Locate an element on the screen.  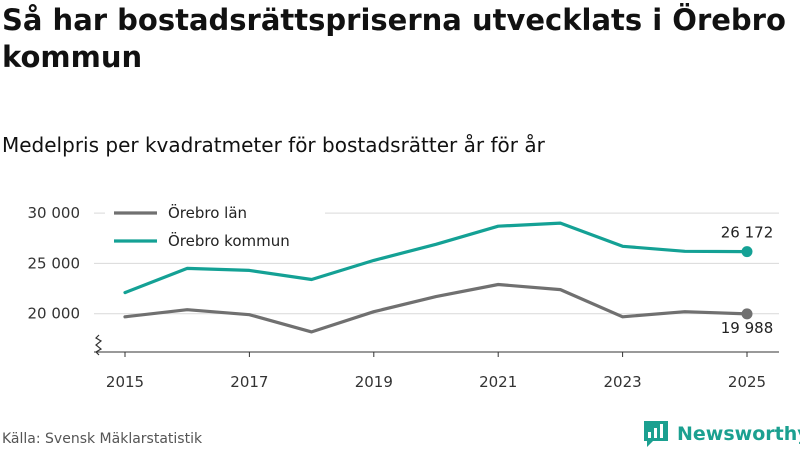
newsworthy-logo: Newsworthy is located at coordinates (721, 434).